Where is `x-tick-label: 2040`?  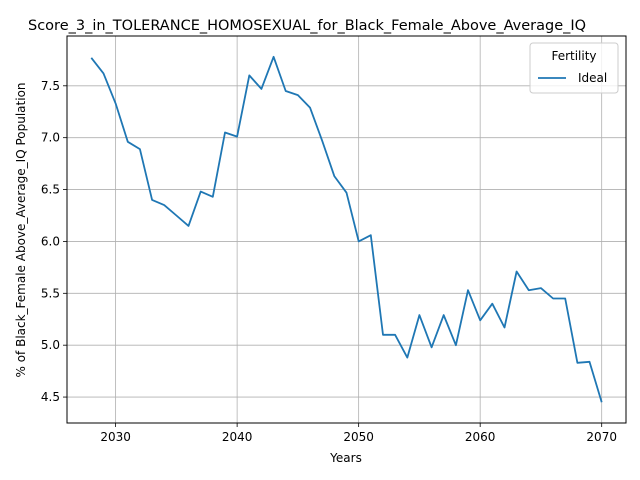 x-tick-label: 2040 is located at coordinates (237, 437).